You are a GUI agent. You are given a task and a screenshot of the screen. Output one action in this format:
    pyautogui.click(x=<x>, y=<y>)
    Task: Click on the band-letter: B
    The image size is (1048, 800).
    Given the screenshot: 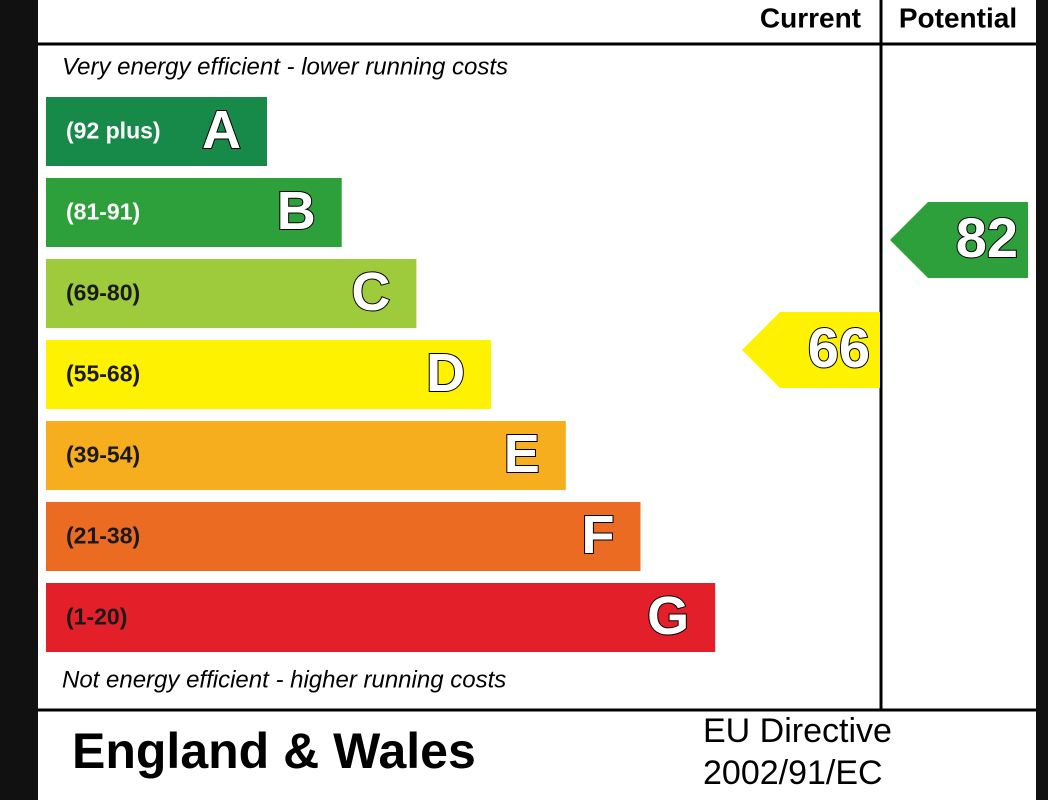 What is the action you would take?
    pyautogui.click(x=296, y=211)
    